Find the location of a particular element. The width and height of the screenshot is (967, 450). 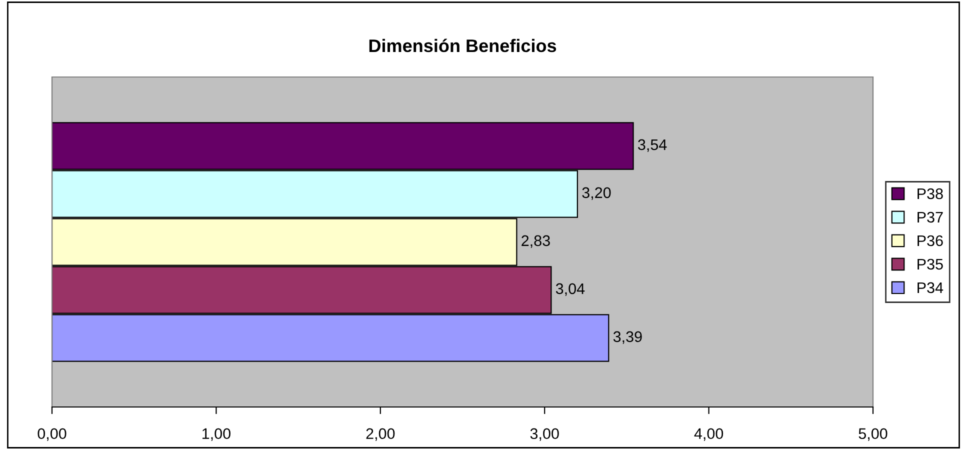

legend-label: P34 is located at coordinates (931, 288).